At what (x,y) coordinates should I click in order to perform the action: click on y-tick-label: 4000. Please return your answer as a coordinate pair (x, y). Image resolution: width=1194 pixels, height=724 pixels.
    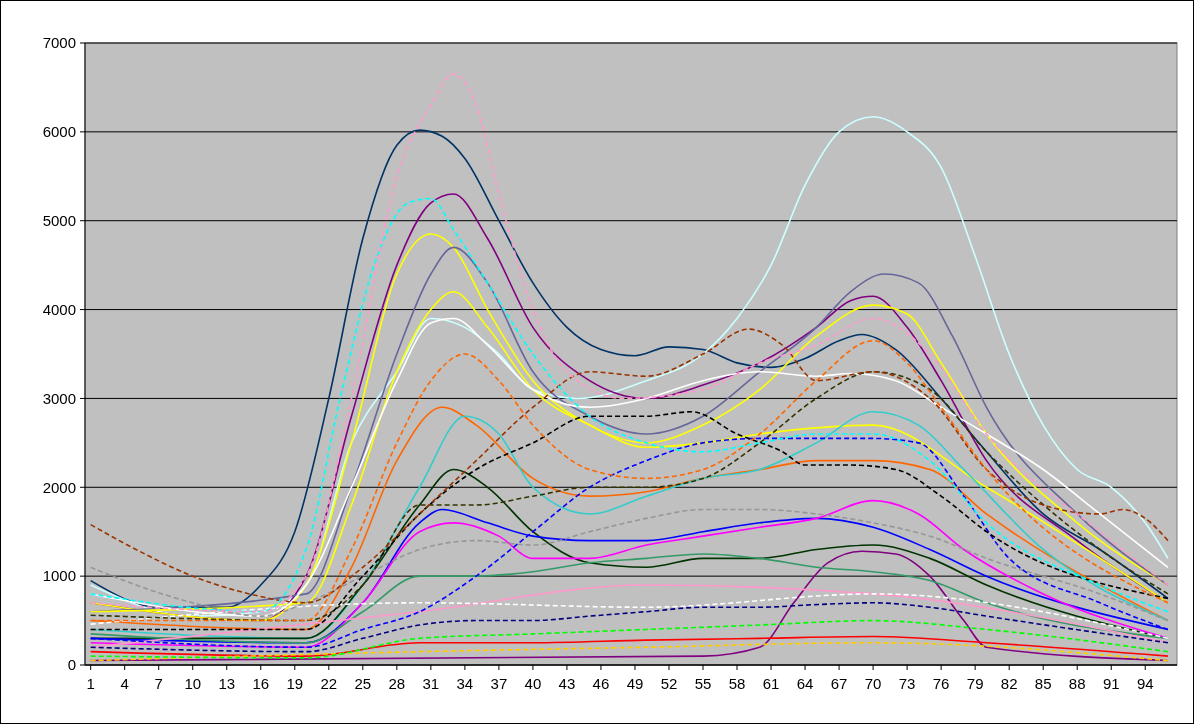
    Looking at the image, I should click on (59, 309).